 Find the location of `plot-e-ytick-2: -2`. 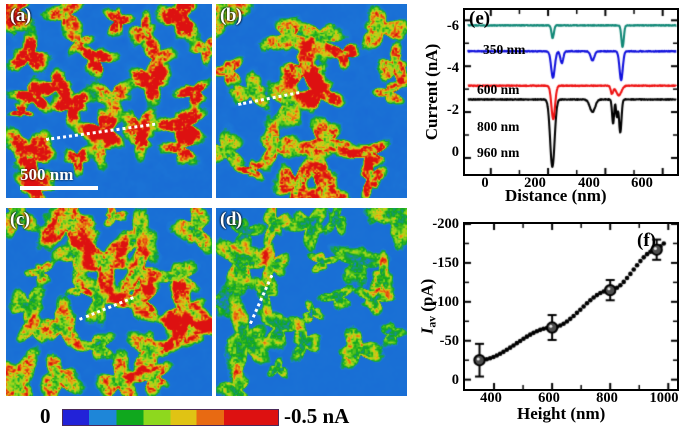

plot-e-ytick-2: -2 is located at coordinates (452, 110).